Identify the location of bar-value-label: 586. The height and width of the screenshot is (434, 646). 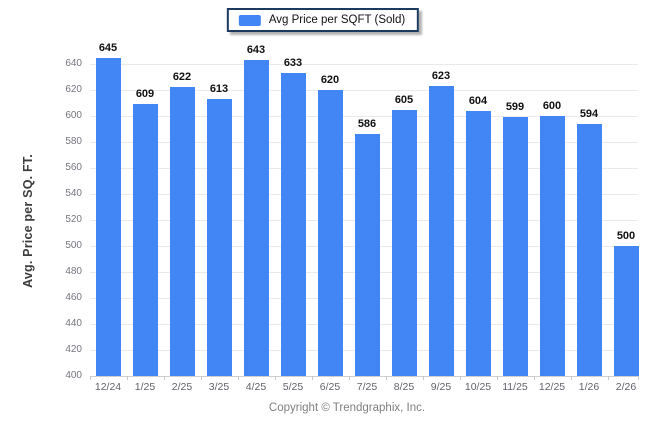
(367, 124).